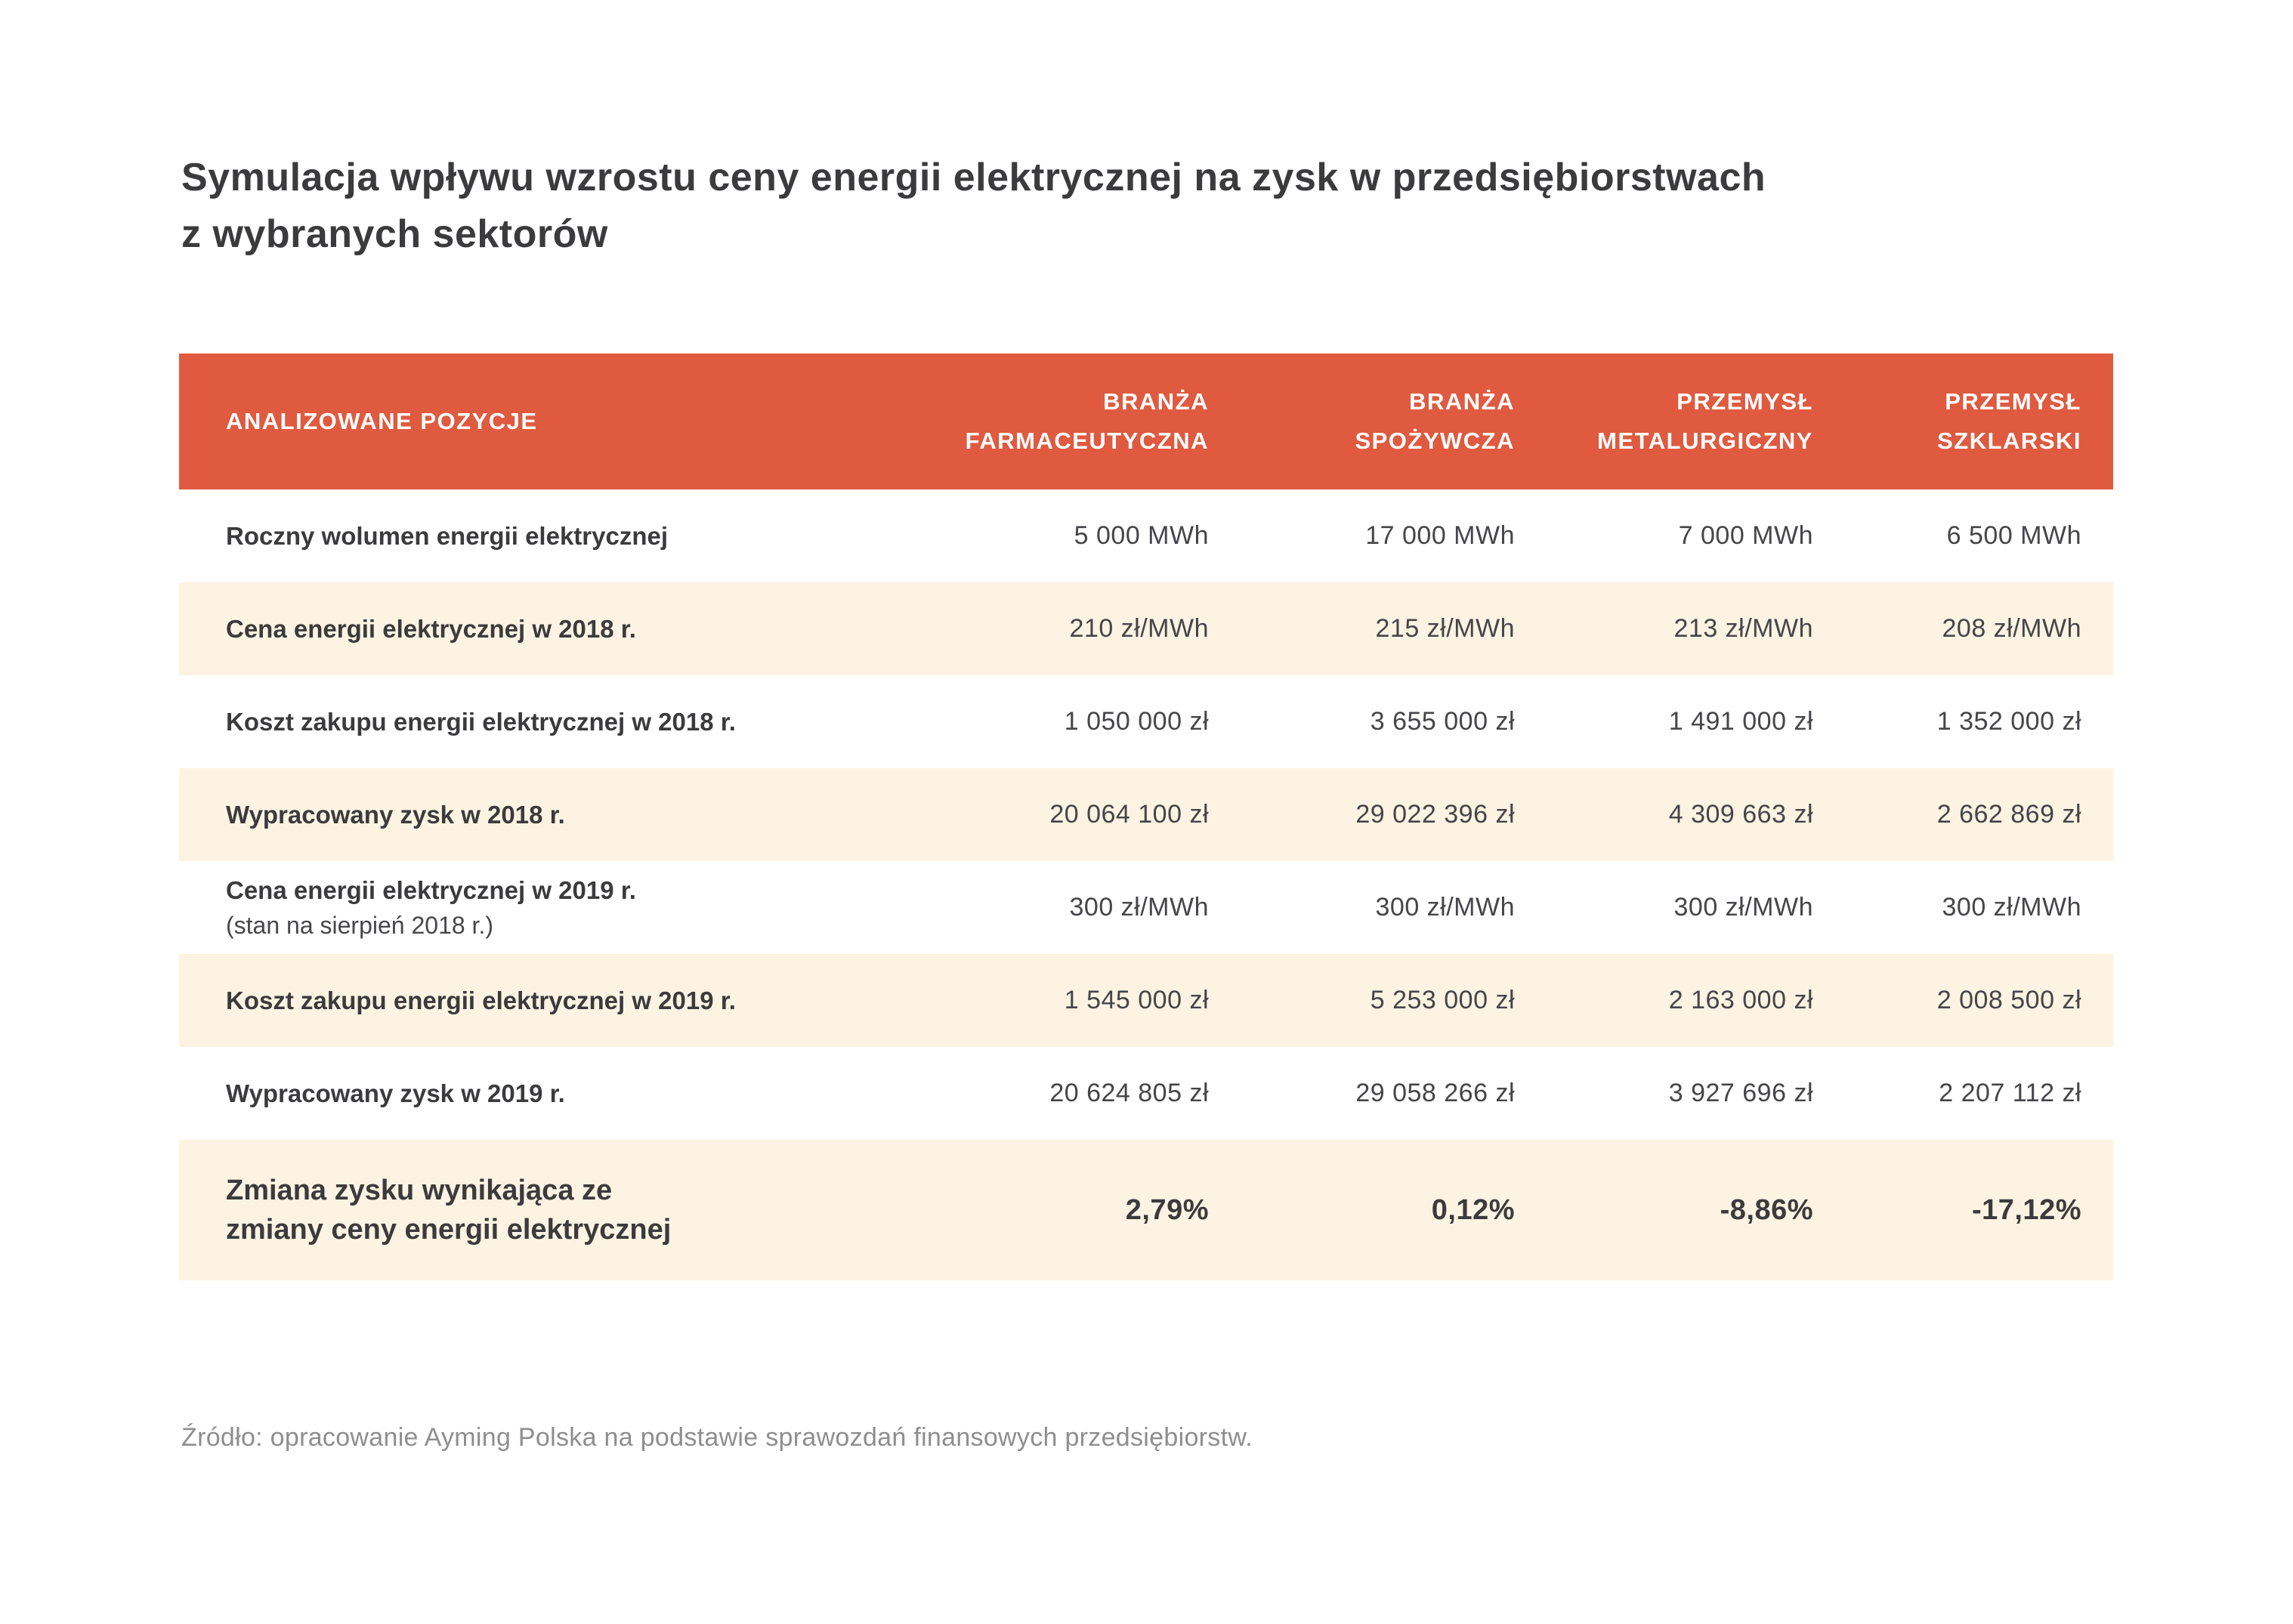 The image size is (2293, 1624). I want to click on value-cell: 20 064 100 zł, so click(1129, 814).